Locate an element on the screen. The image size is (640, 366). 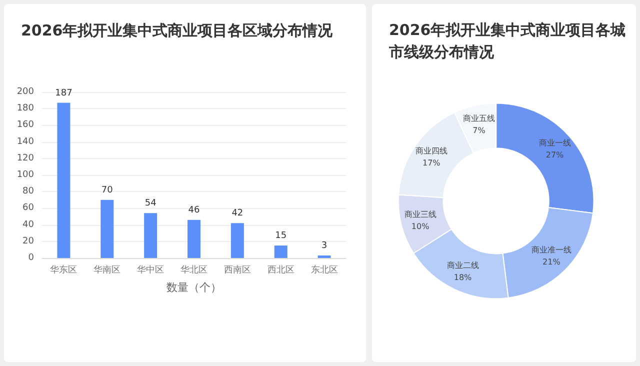
chart-title: 2026年拟开业集中式商业项目各城市线级分布情况 is located at coordinates (507, 41).